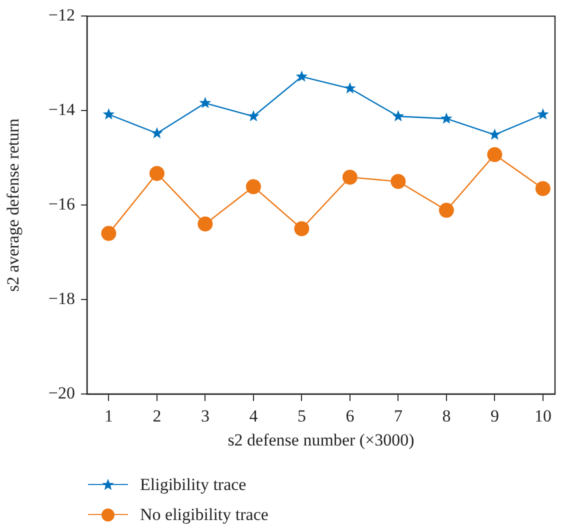  I want to click on y-tick-label: −18, so click(61, 298).